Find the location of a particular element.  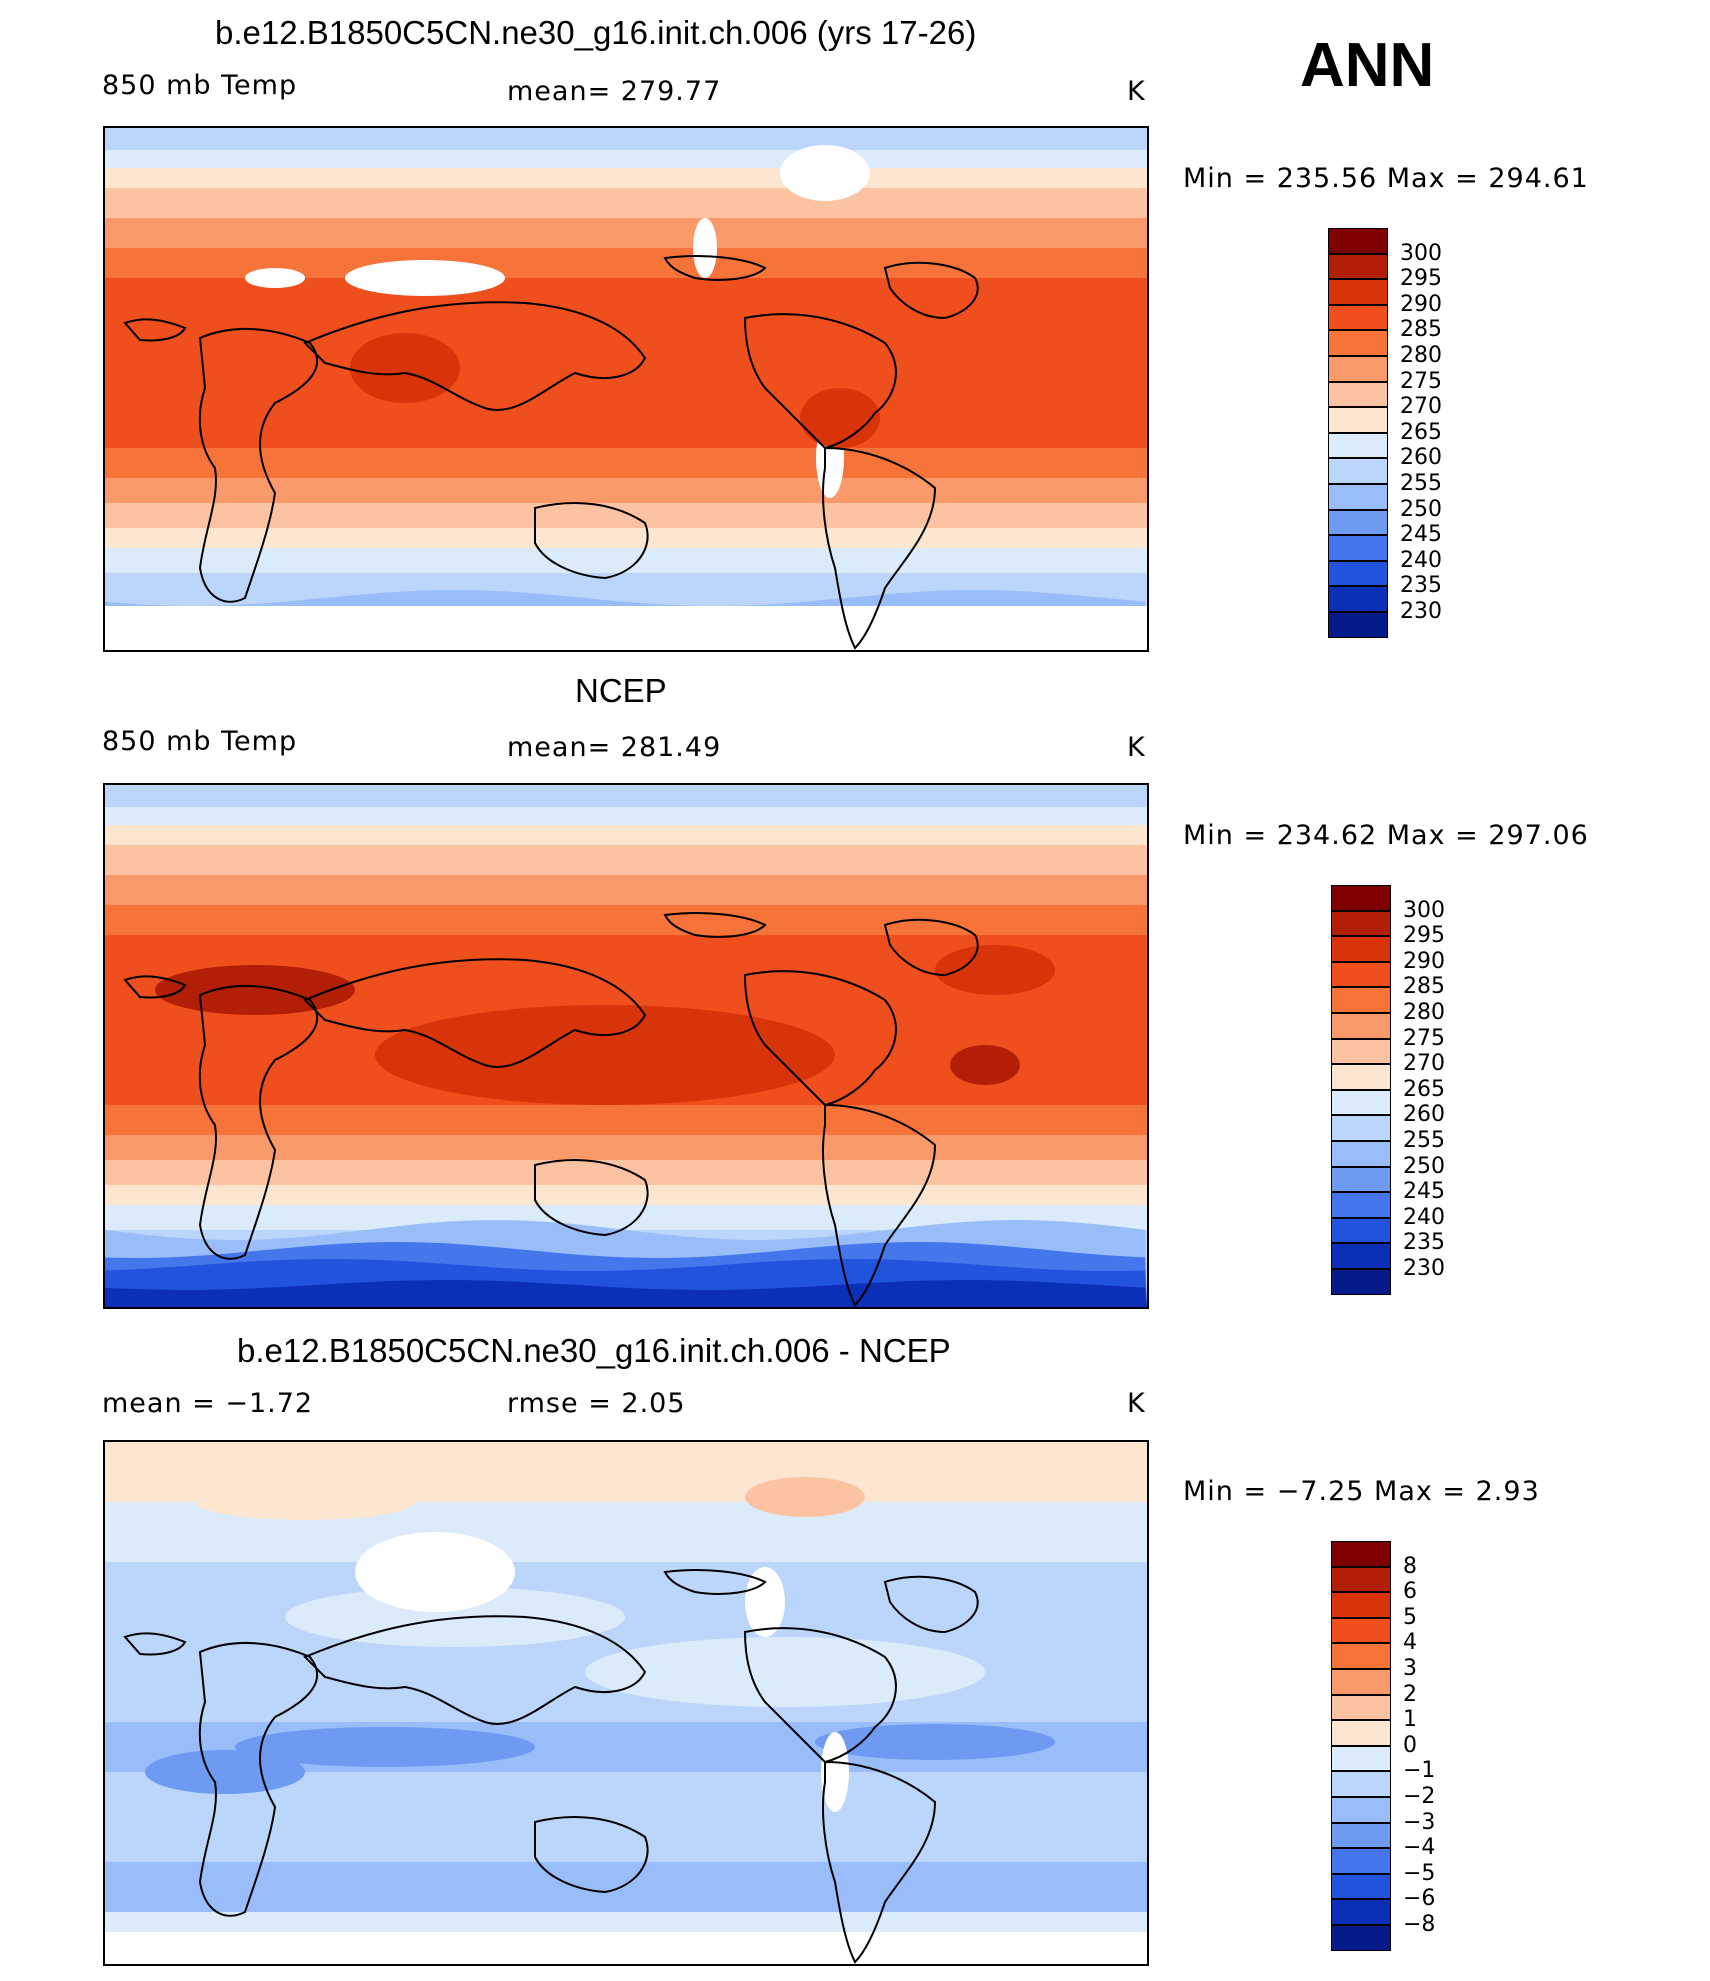

panel-3-minmax: Min = −7.25 Max = 2.93 is located at coordinates (1361, 1491).